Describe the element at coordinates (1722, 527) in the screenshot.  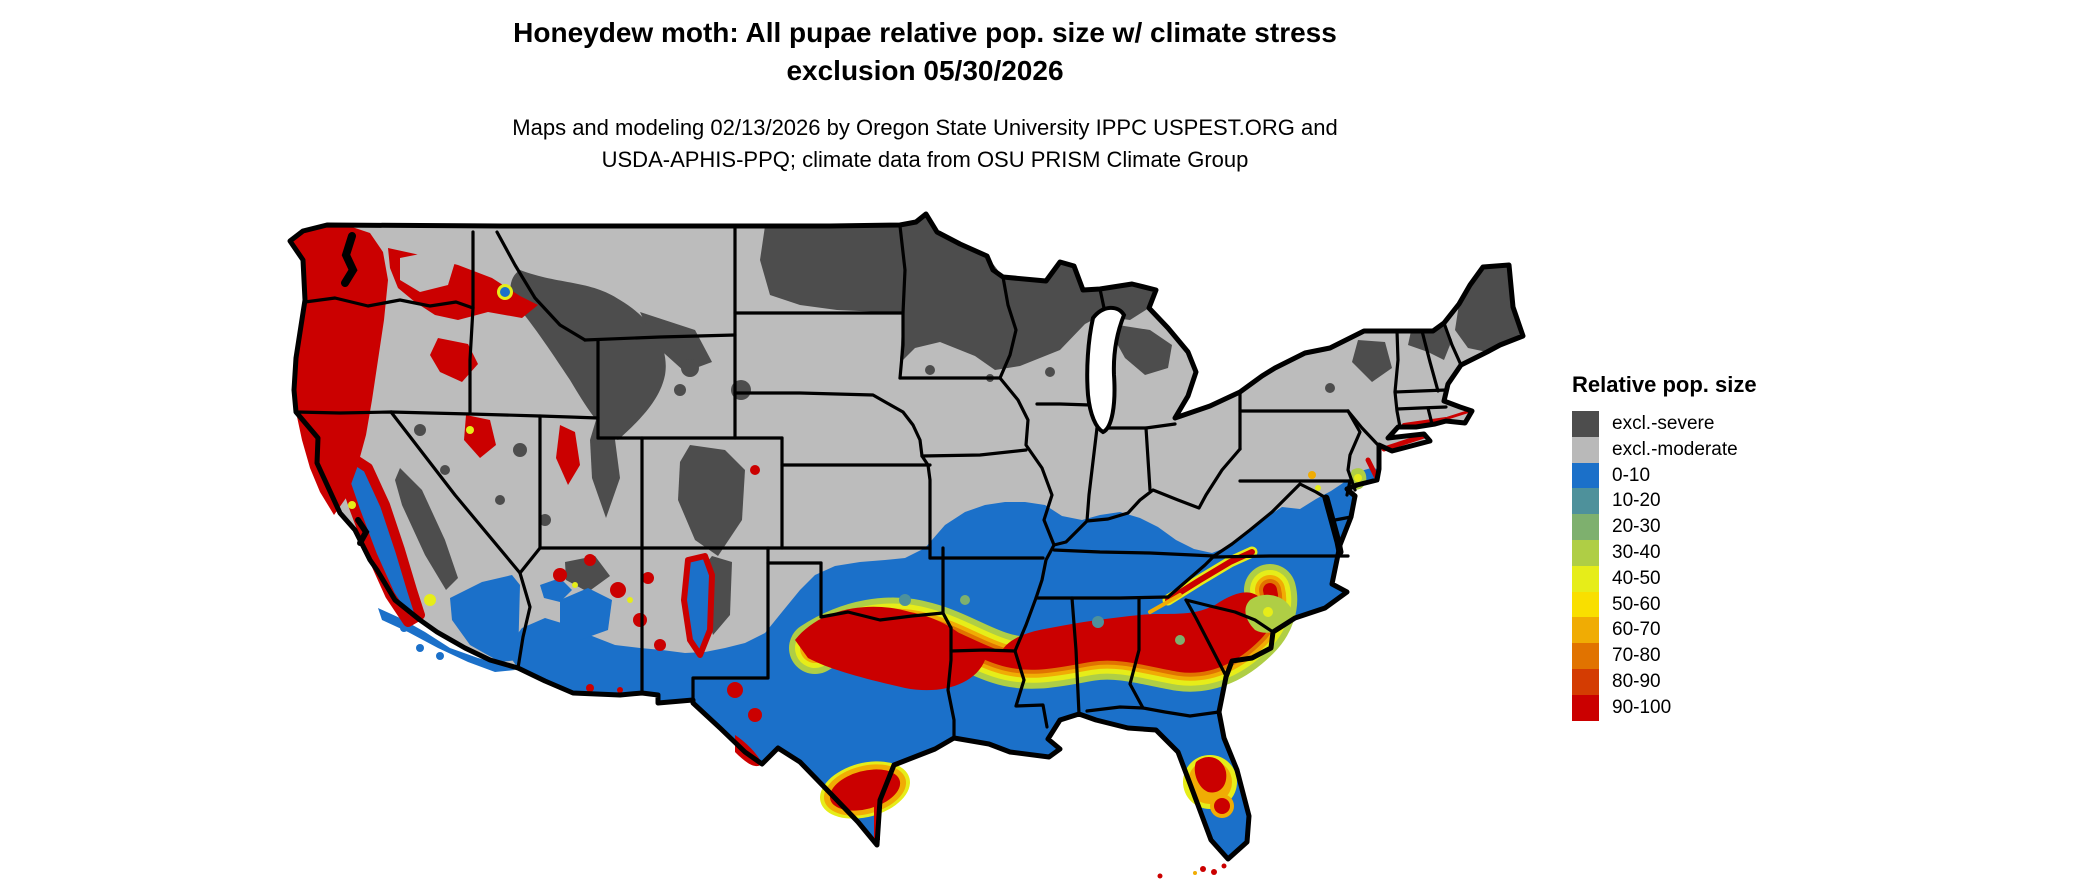
I see `legend-item: 20-30` at that location.